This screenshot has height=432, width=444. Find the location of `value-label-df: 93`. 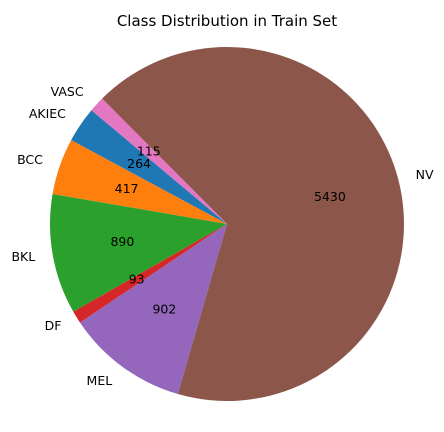

value-label-df: 93 is located at coordinates (137, 278).